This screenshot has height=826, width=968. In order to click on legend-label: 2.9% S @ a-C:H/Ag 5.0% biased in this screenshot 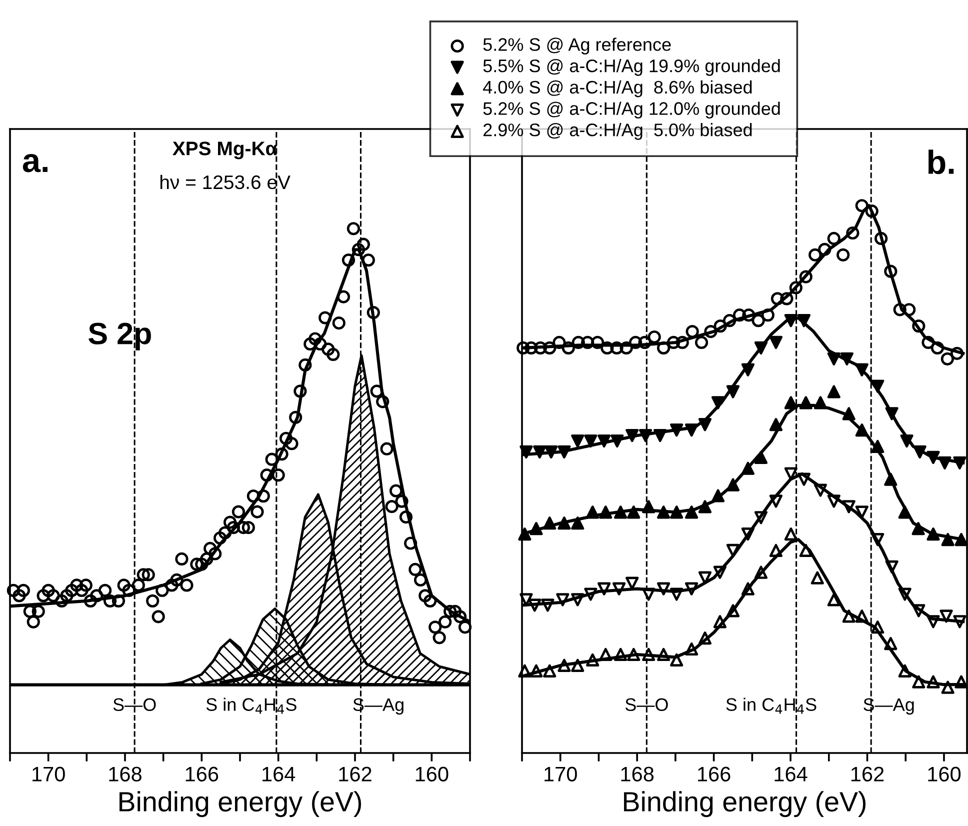, I will do `click(618, 131)`.